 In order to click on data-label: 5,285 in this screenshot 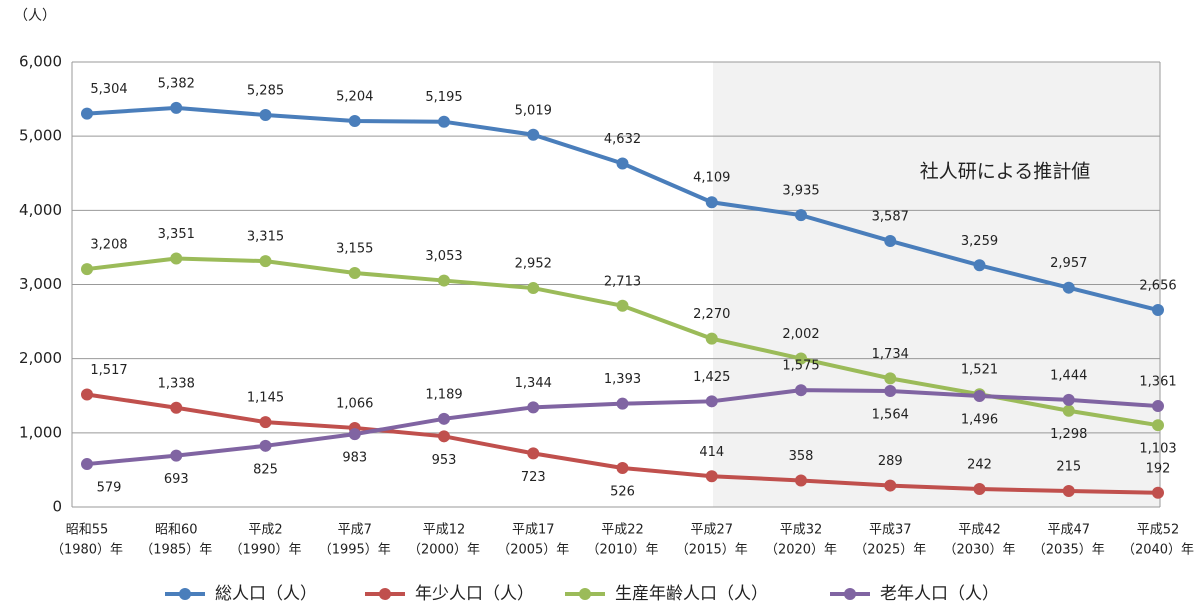, I will do `click(265, 91)`.